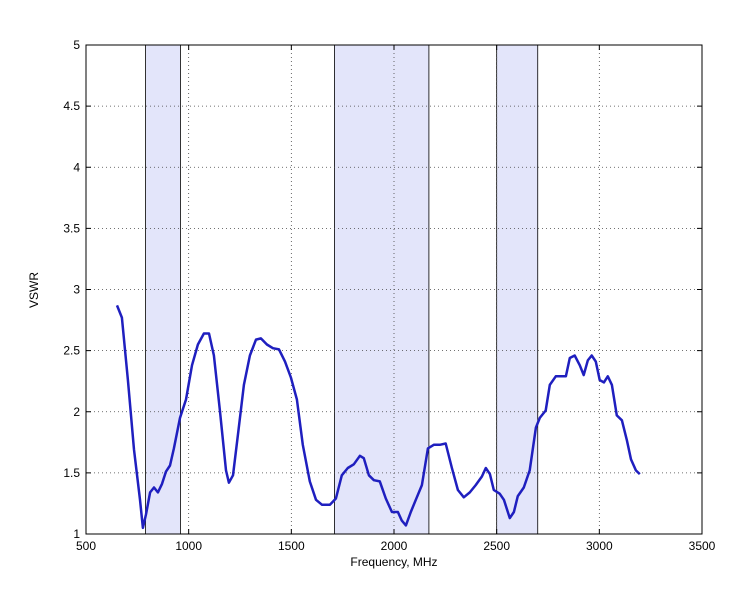 This screenshot has height=595, width=743. Describe the element at coordinates (394, 546) in the screenshot. I see `x-tick-label: 2000` at that location.